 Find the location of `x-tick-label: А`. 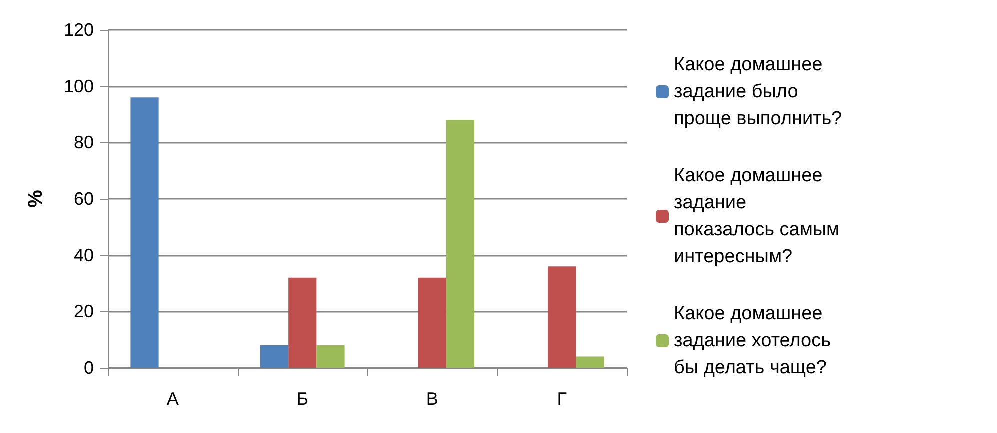

x-tick-label: А is located at coordinates (172, 399).